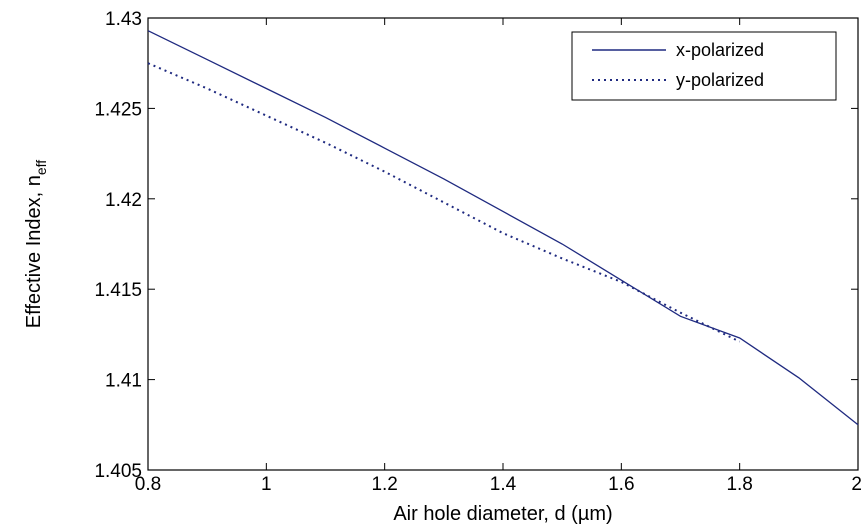  I want to click on legend-label-x-polarized: x-polarized, so click(720, 50).